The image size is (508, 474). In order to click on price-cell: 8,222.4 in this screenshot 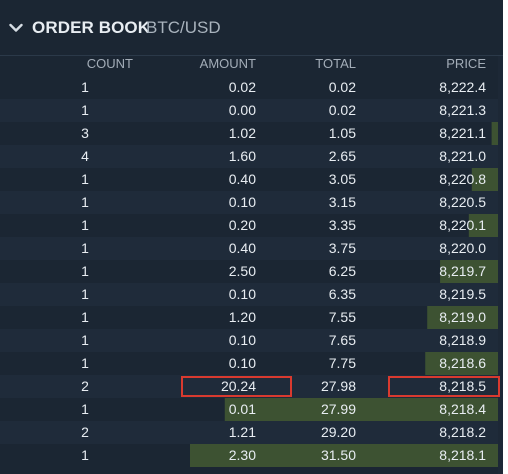, I will do `click(462, 87)`.